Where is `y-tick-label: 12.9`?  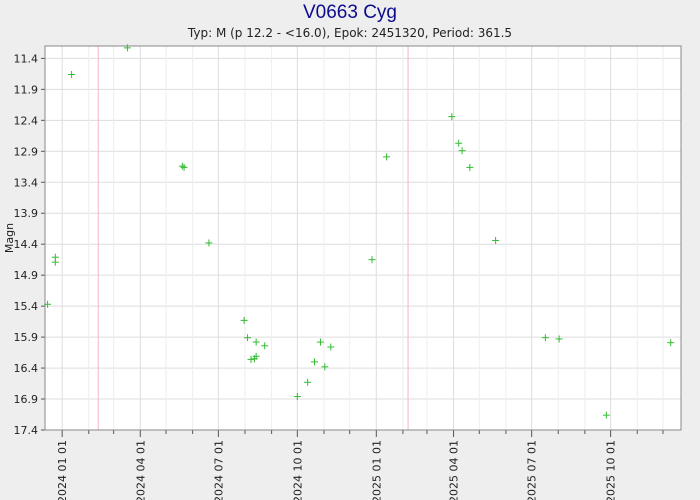
y-tick-label: 12.9 is located at coordinates (26, 151).